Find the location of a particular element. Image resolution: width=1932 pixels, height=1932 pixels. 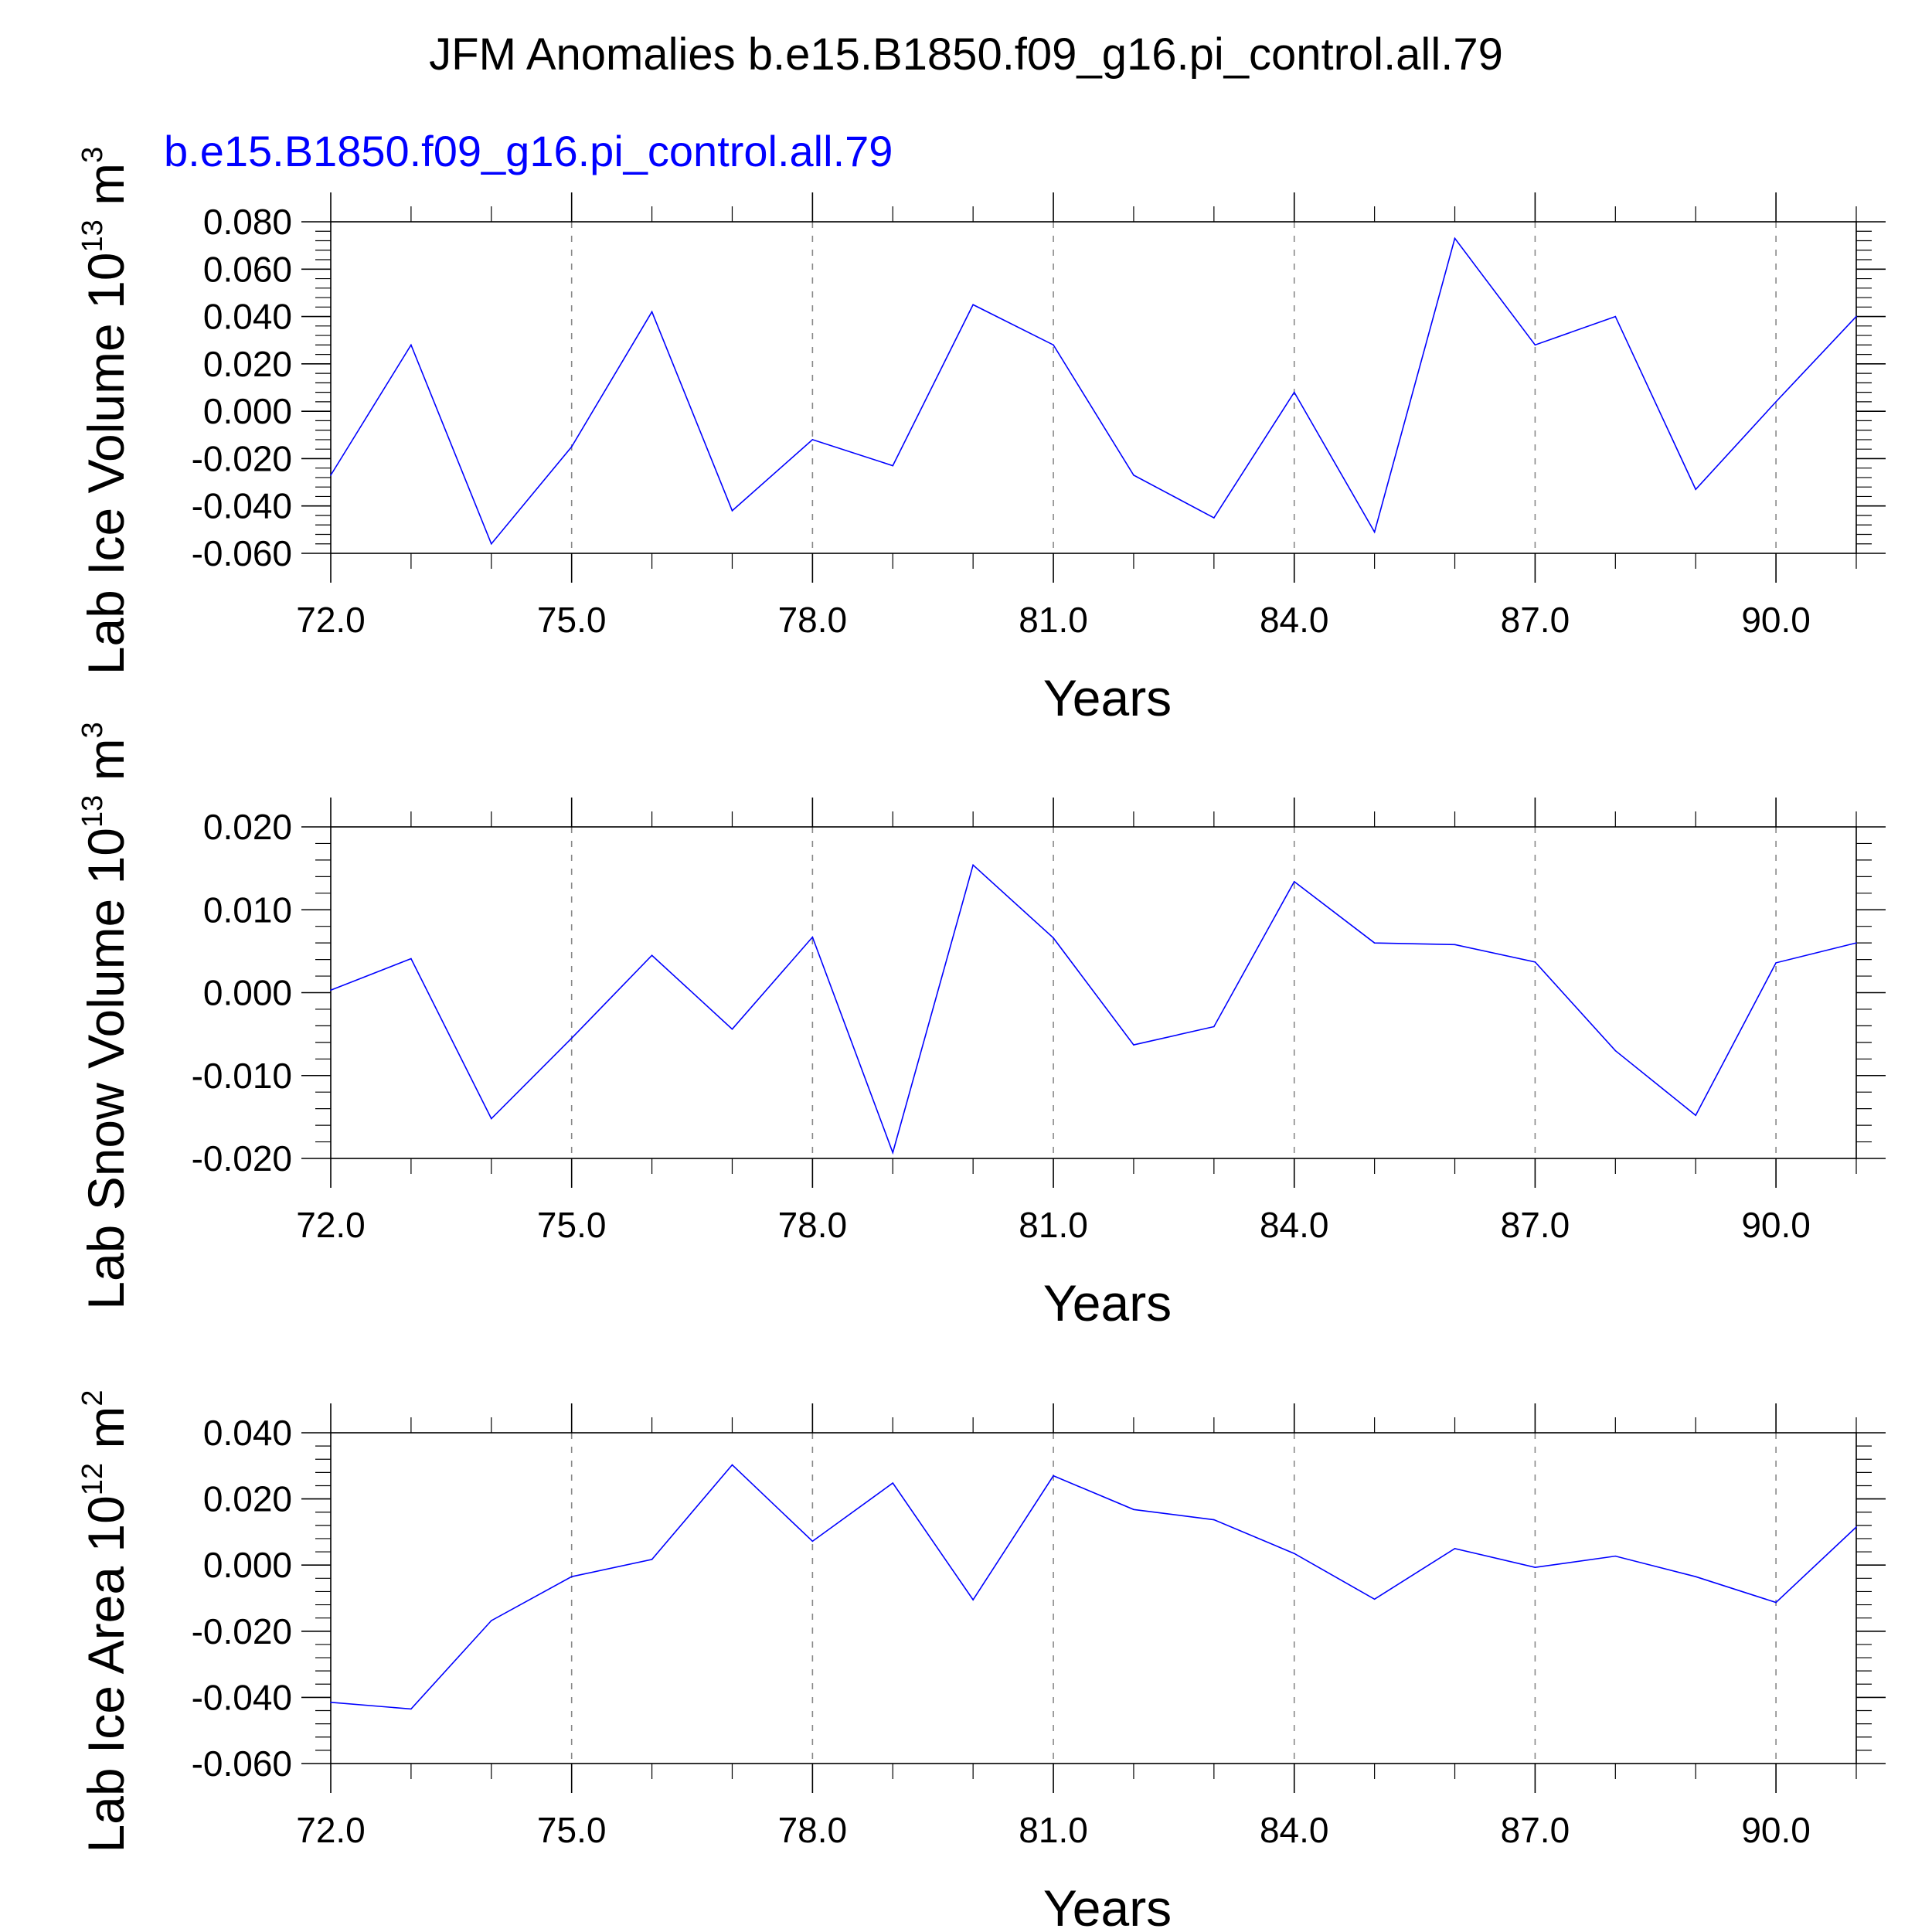

panel-2-x-tick-label-5: 87.0 is located at coordinates (1536, 1225).